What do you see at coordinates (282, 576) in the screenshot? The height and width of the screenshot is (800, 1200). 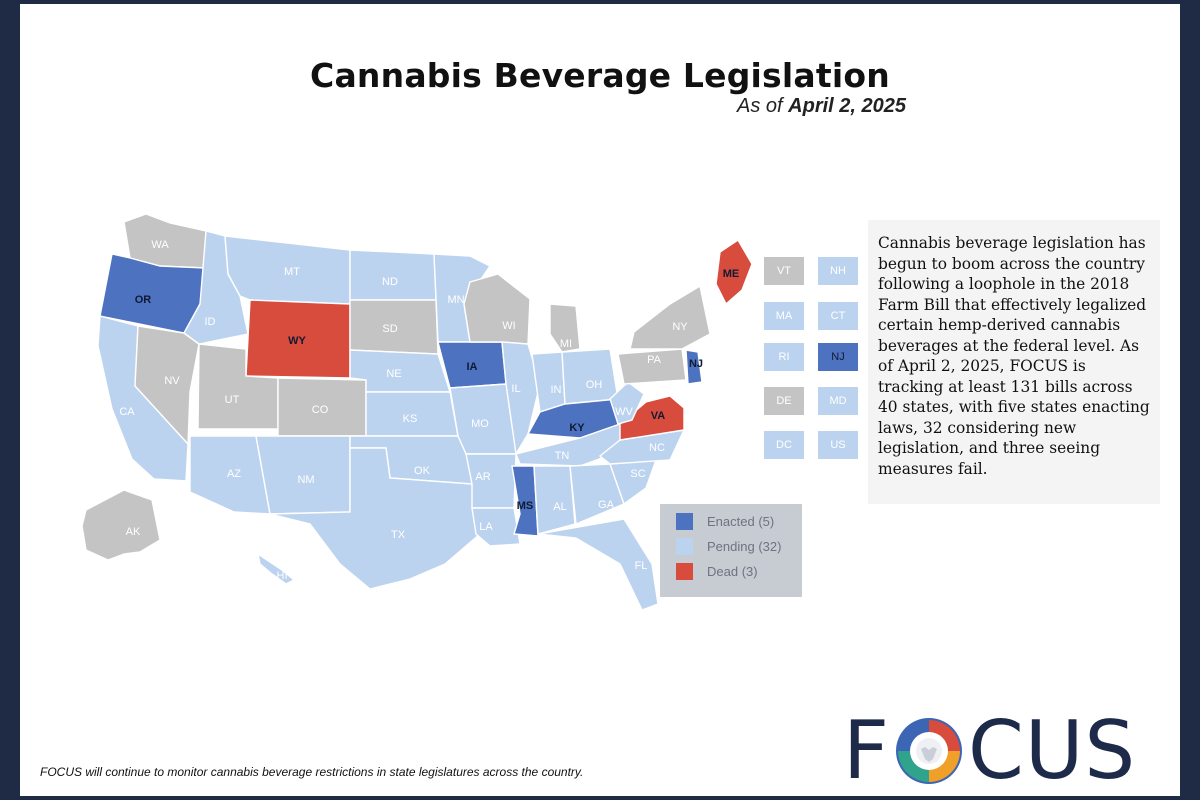 I see `state-label-hi: HI` at bounding box center [282, 576].